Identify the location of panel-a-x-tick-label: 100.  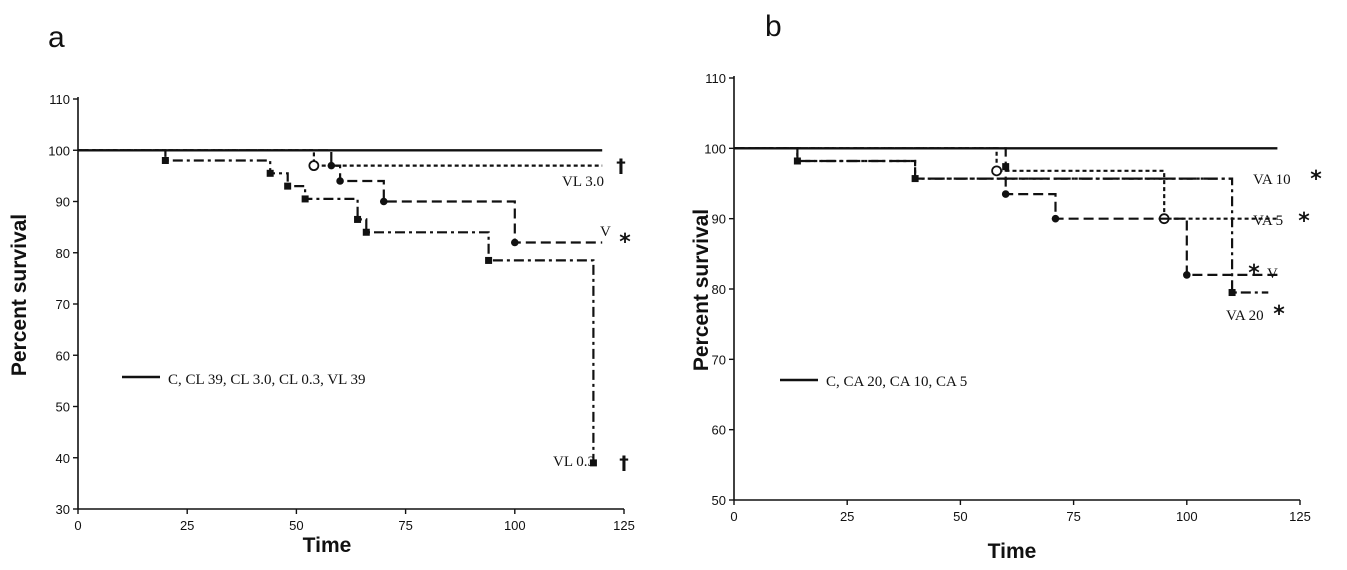
(515, 525).